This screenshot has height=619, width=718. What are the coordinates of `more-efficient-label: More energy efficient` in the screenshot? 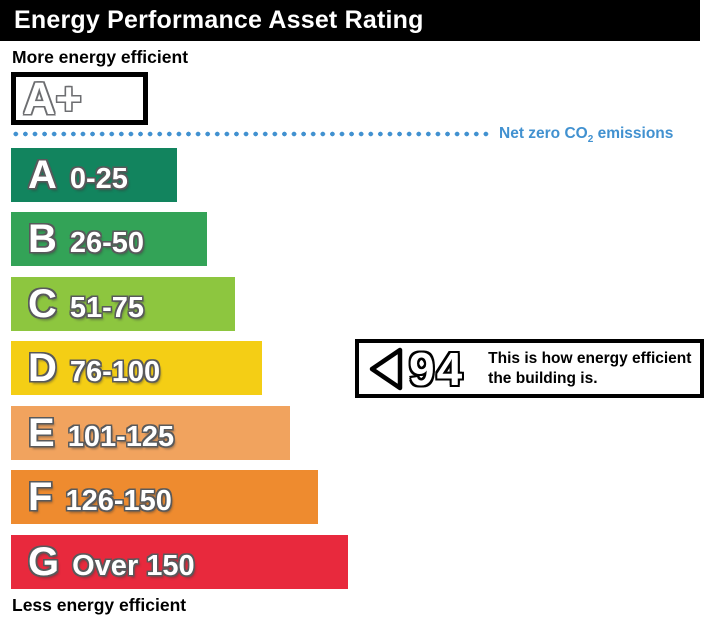 It's located at (100, 57).